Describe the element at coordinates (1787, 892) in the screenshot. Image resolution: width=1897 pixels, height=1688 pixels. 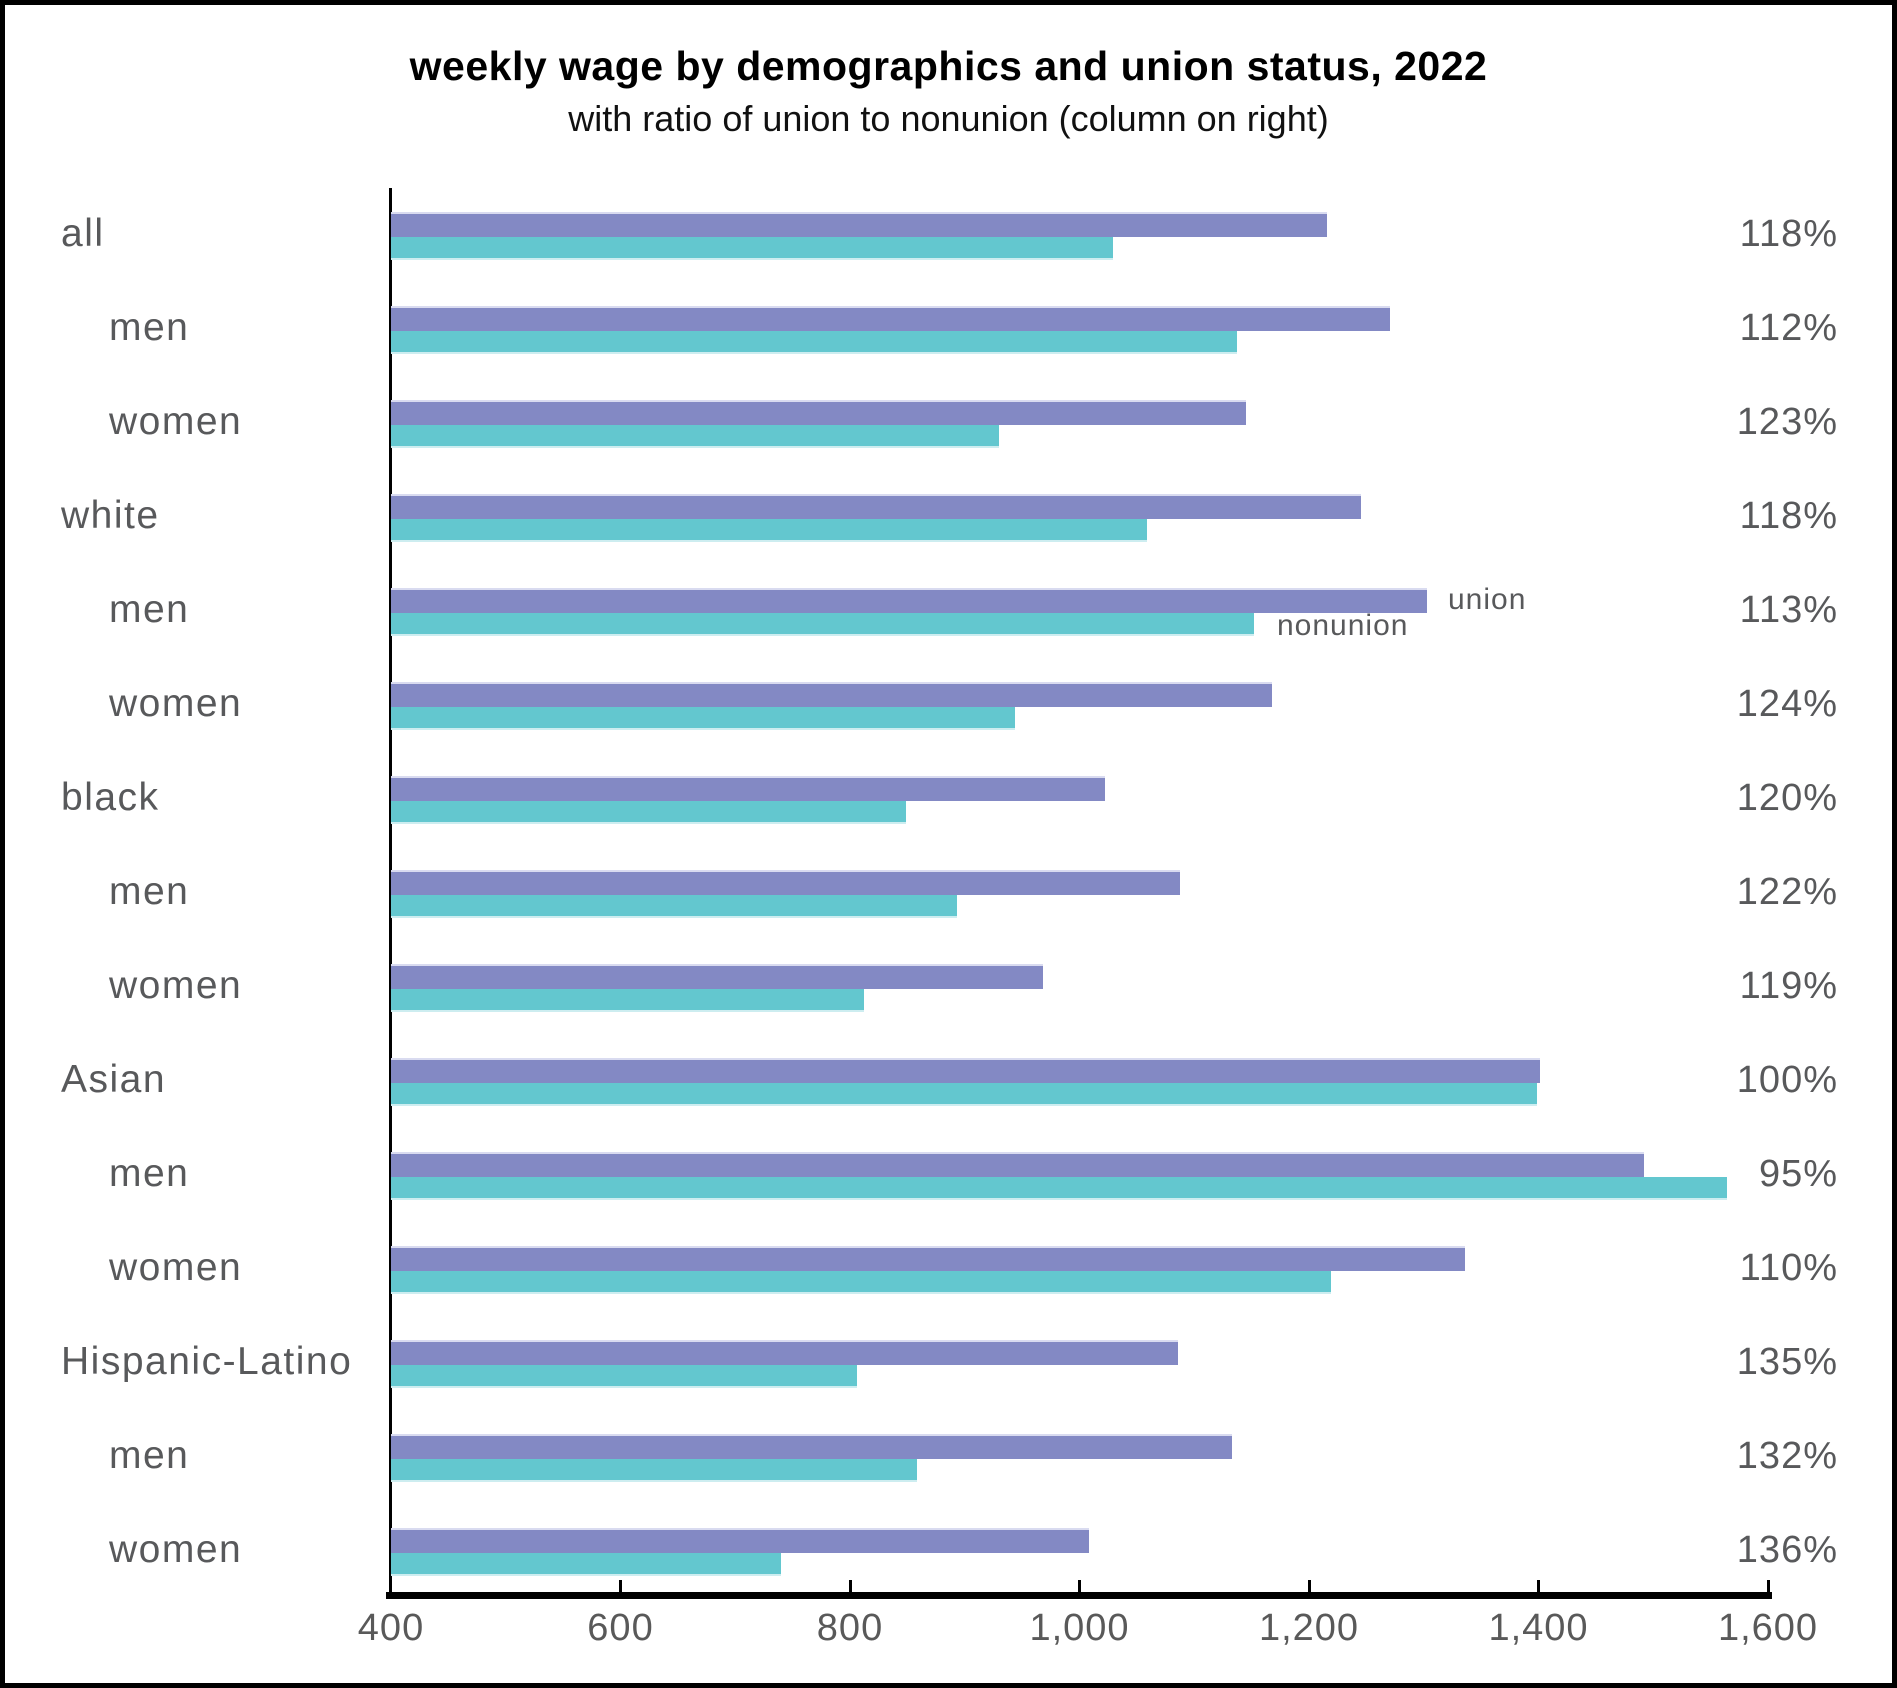
I see `ratio-label: 122%` at that location.